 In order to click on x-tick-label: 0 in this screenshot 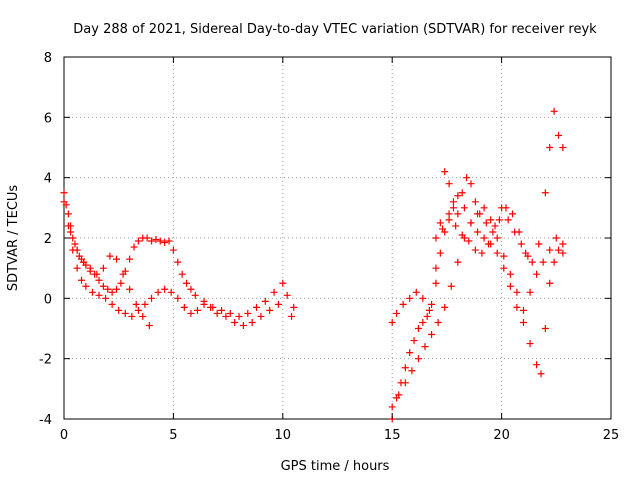, I will do `click(64, 435)`.